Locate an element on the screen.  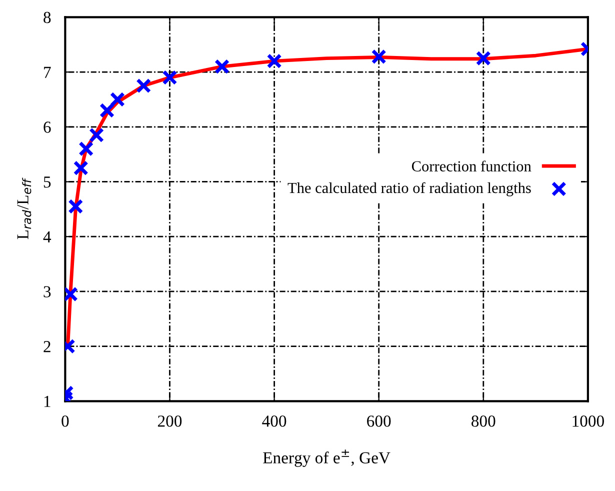
y-tick-label: 8 is located at coordinates (47, 18).